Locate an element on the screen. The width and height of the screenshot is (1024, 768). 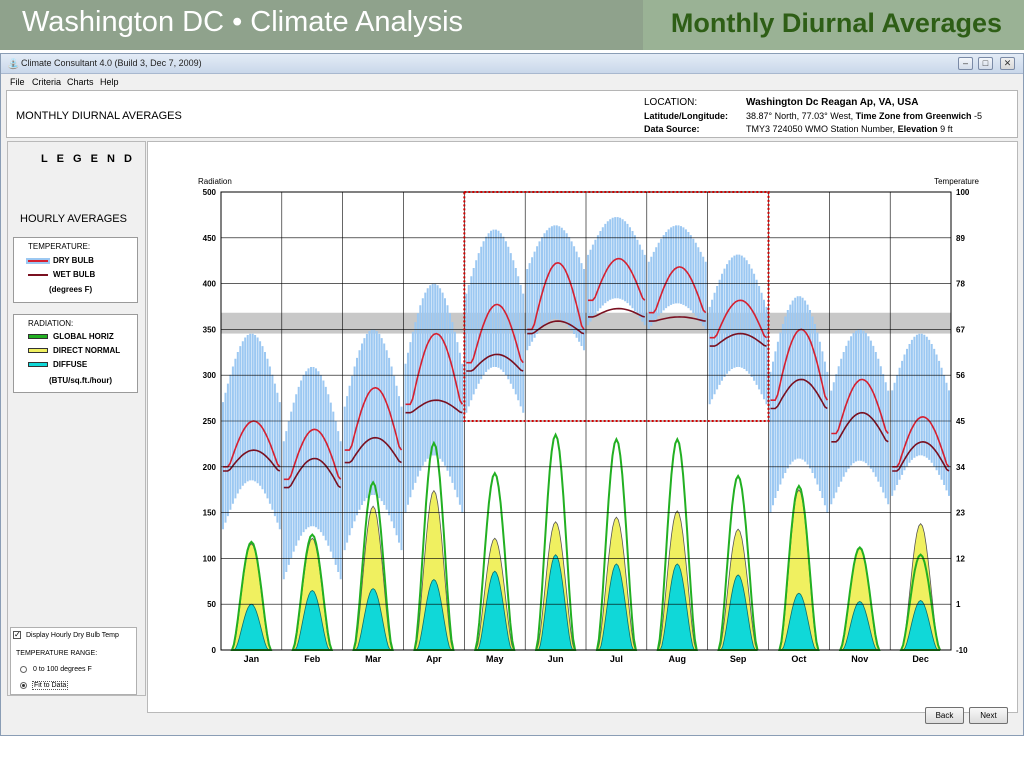
close-icon: ✕ is located at coordinates (1007, 63).